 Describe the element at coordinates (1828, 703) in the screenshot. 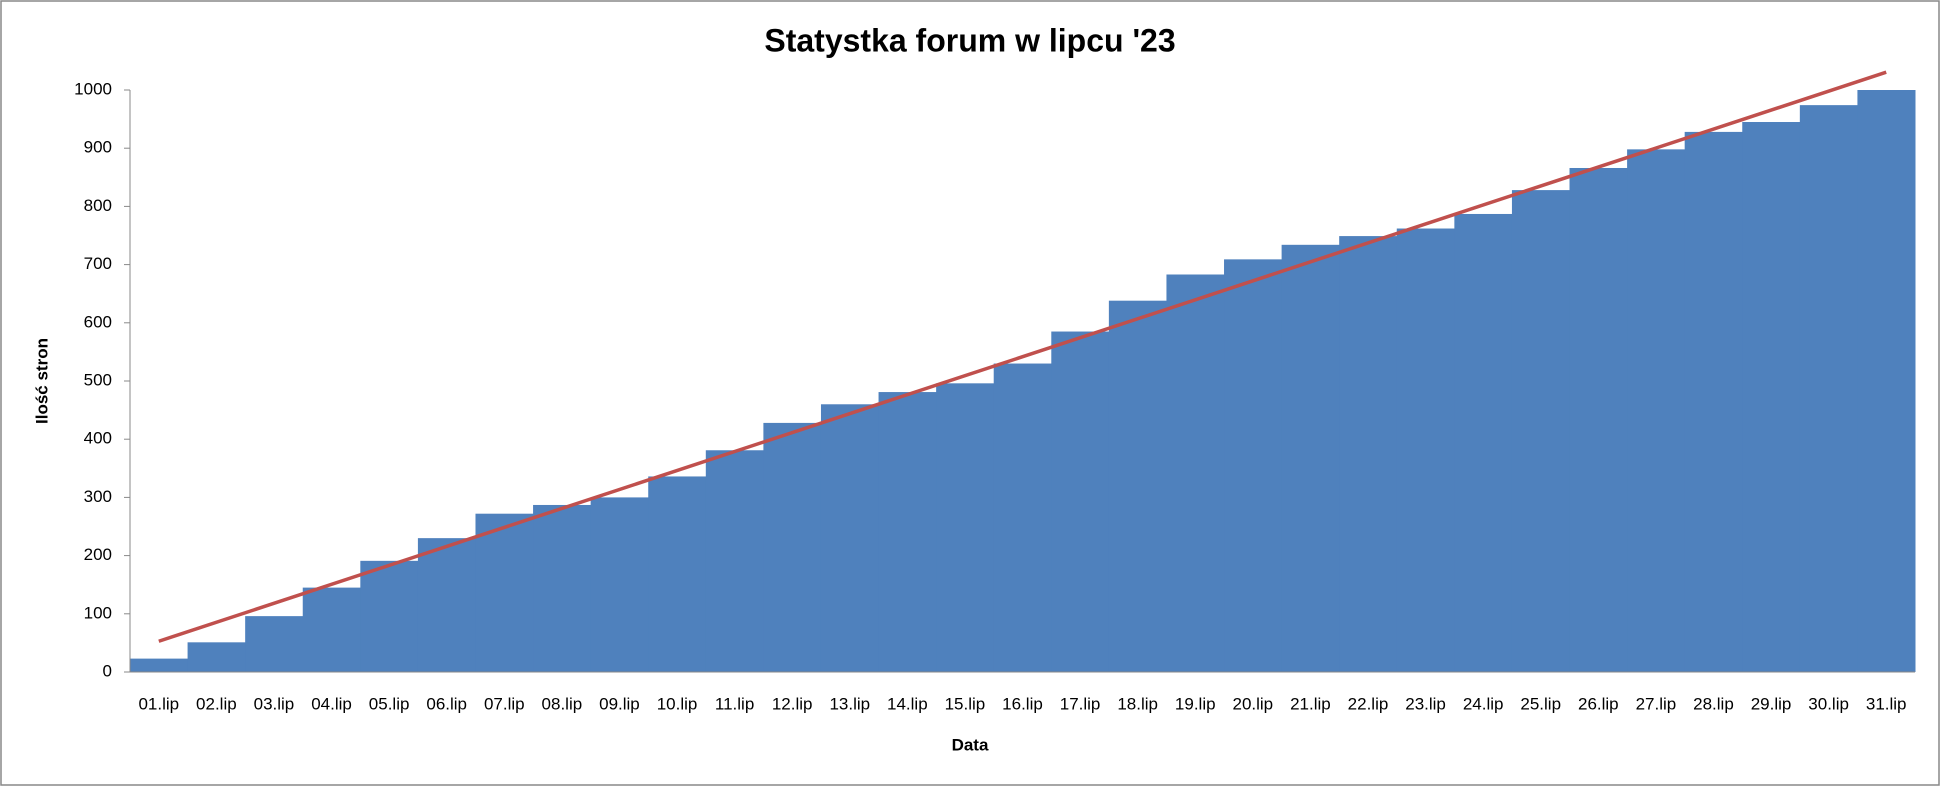

I see `x-tick-label: 30.lip` at that location.